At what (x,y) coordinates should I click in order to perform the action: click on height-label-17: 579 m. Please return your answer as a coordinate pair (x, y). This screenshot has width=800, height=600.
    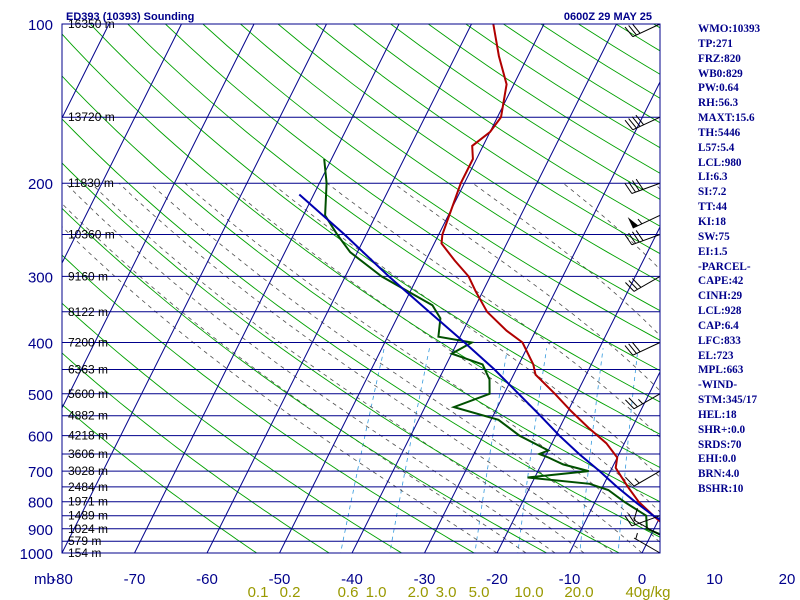
    Looking at the image, I should click on (84, 541).